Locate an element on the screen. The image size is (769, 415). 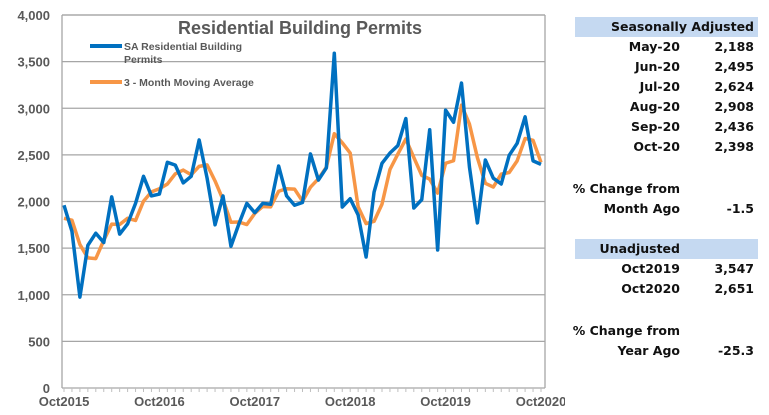
x-tick-label: Oct2015 is located at coordinates (64, 401).